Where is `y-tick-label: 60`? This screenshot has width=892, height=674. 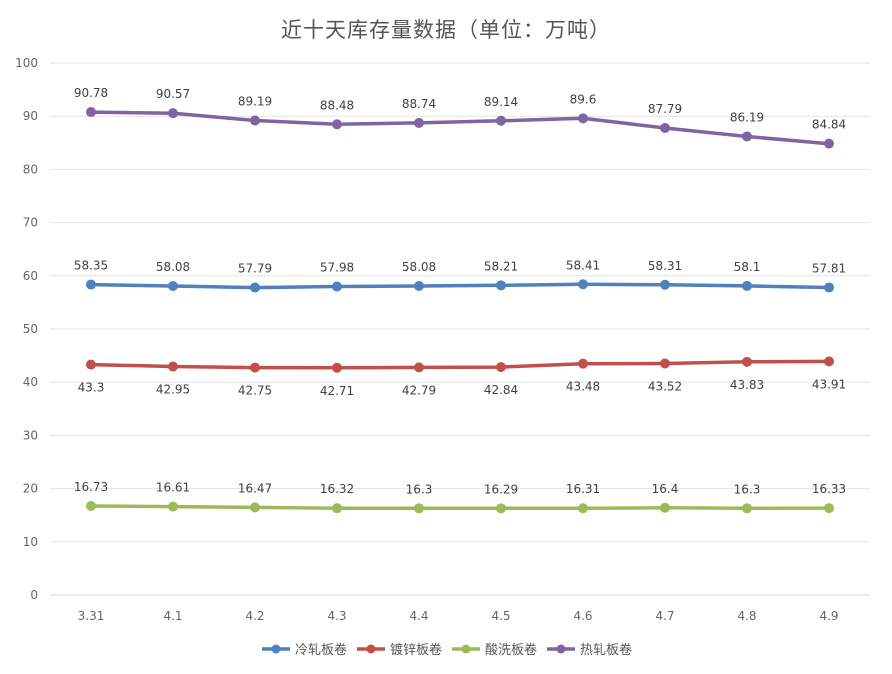 y-tick-label: 60 is located at coordinates (30, 276).